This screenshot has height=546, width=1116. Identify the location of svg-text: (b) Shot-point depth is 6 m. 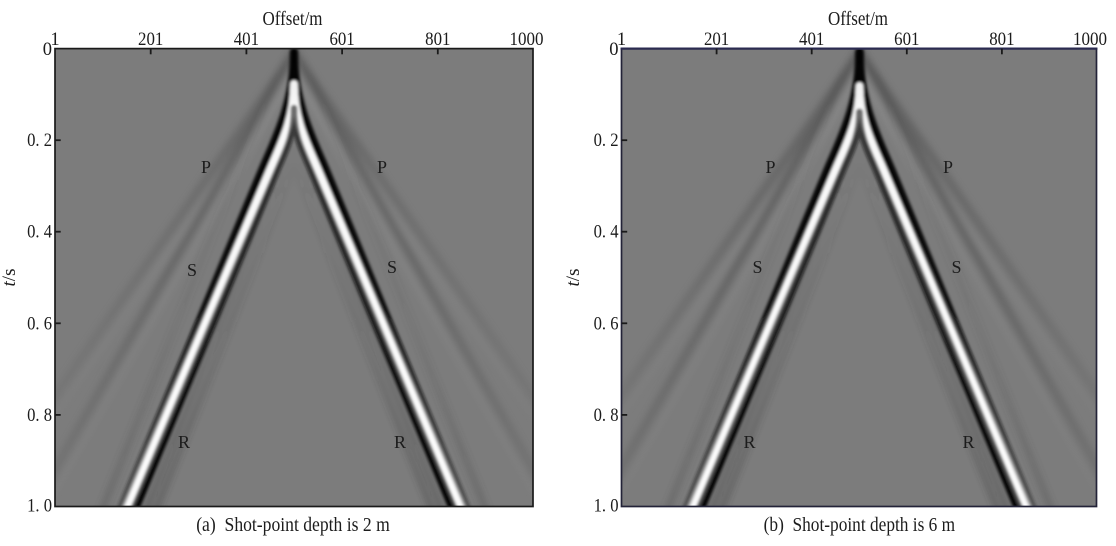
(860, 525).